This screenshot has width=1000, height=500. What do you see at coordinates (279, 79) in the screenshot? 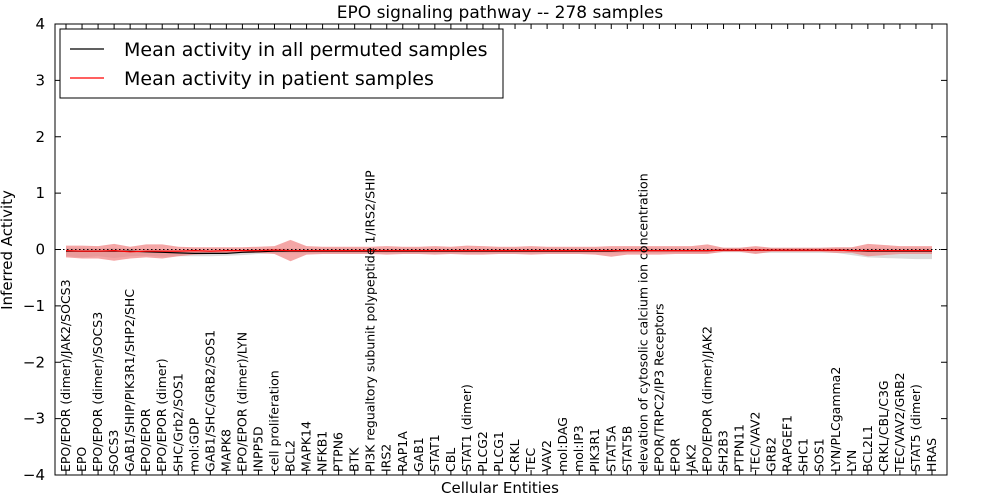
I see `legend-patient-label: Mean activity in patient samples` at bounding box center [279, 79].